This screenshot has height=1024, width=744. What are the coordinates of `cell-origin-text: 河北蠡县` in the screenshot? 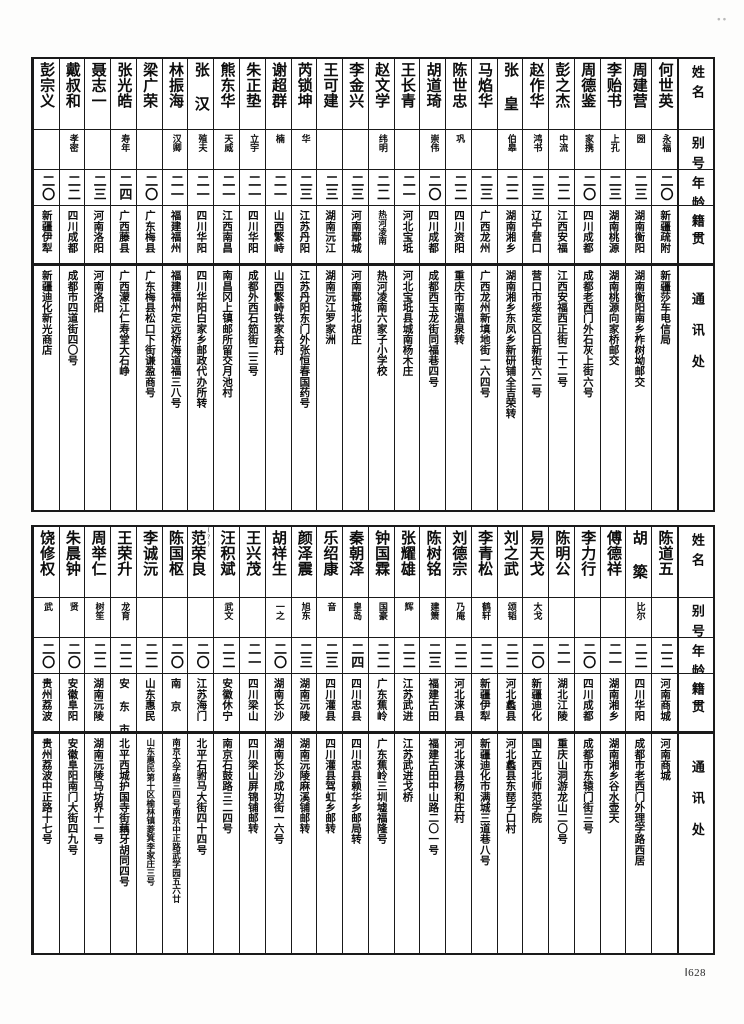 It's located at (510, 699).